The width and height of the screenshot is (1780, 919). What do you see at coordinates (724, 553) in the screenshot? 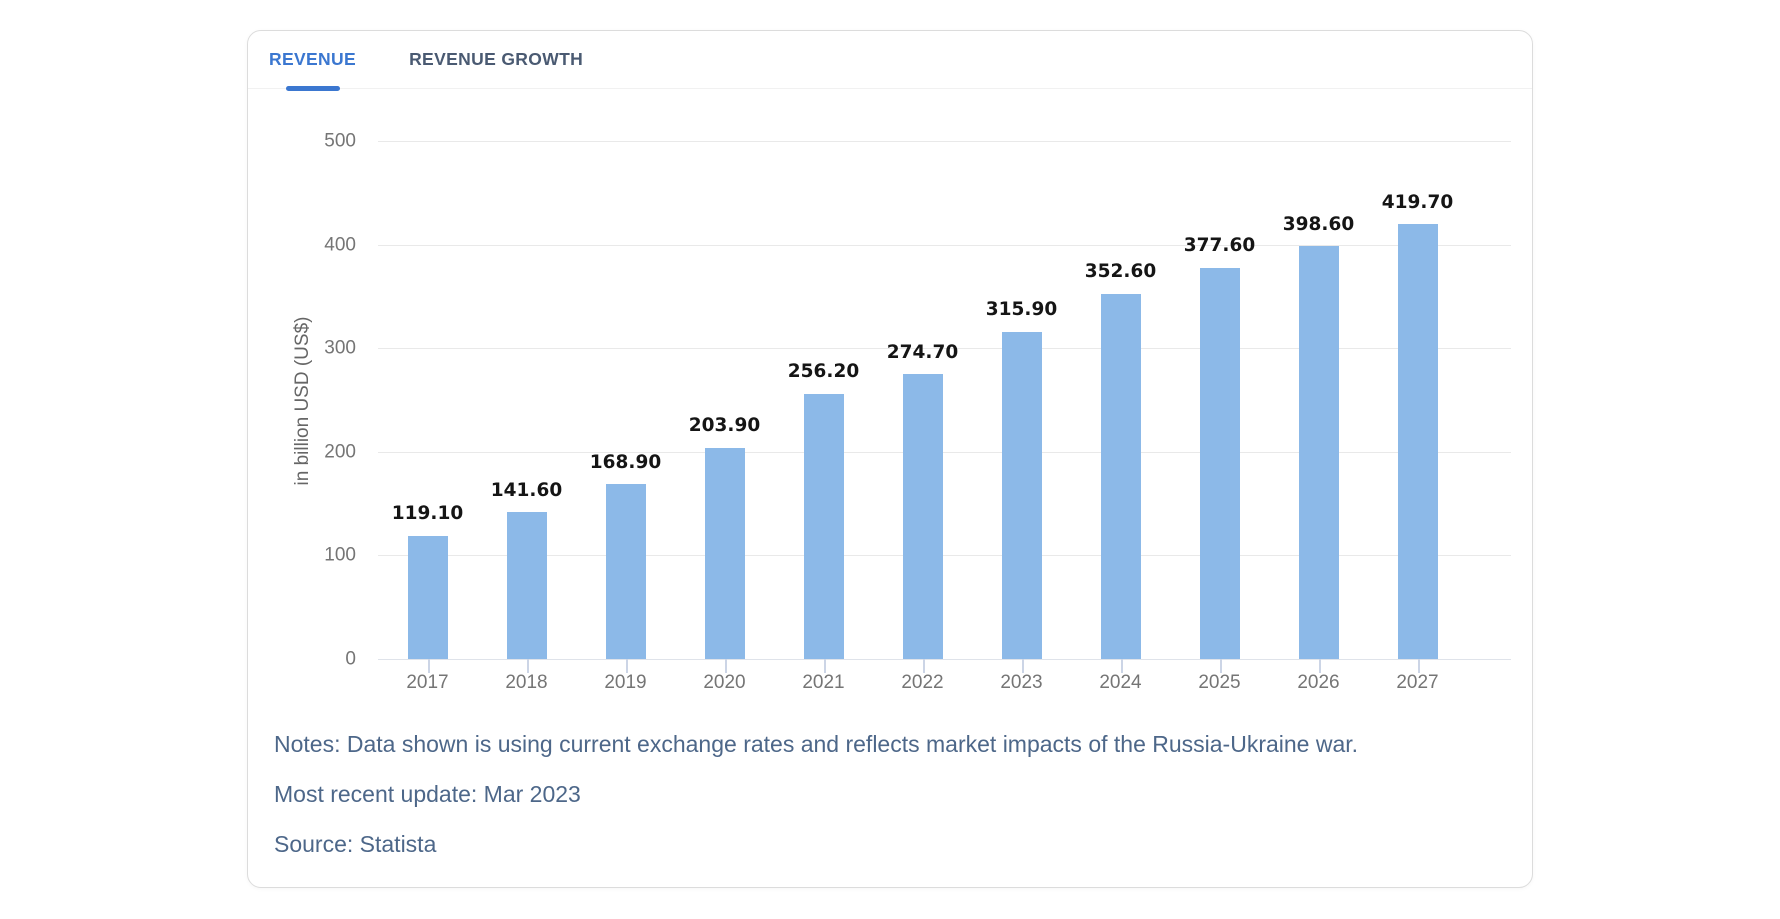
I see `bar-2020` at bounding box center [724, 553].